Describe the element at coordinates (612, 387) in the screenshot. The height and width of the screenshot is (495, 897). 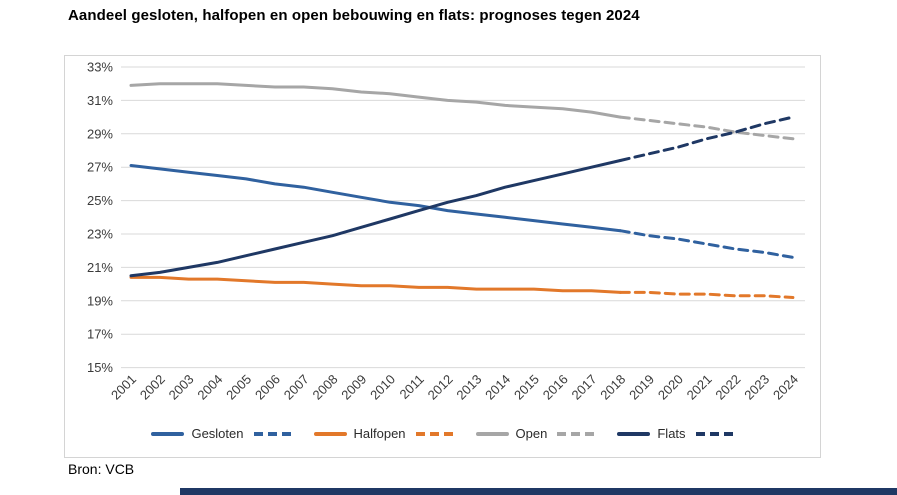
I see `x-tick-label: 2018` at that location.